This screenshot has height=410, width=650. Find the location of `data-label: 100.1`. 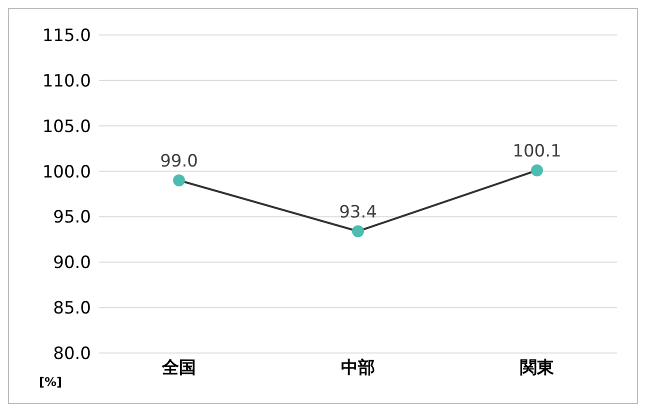

data-label: 100.1 is located at coordinates (537, 151).